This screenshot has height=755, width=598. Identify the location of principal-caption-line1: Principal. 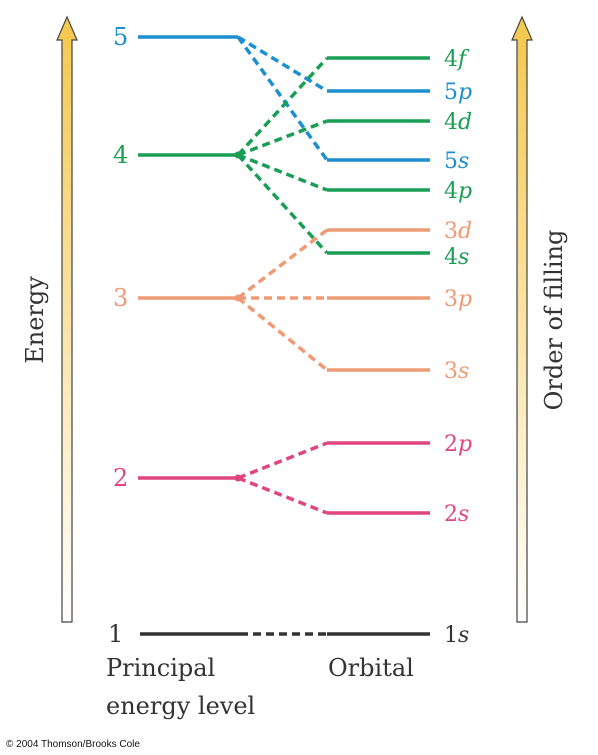
(160, 668).